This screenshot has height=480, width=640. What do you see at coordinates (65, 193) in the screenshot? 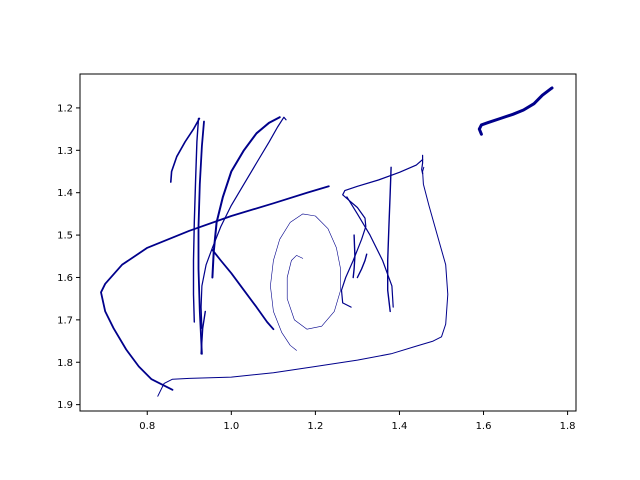
I see `y-tick-label: 1.4` at bounding box center [65, 193].